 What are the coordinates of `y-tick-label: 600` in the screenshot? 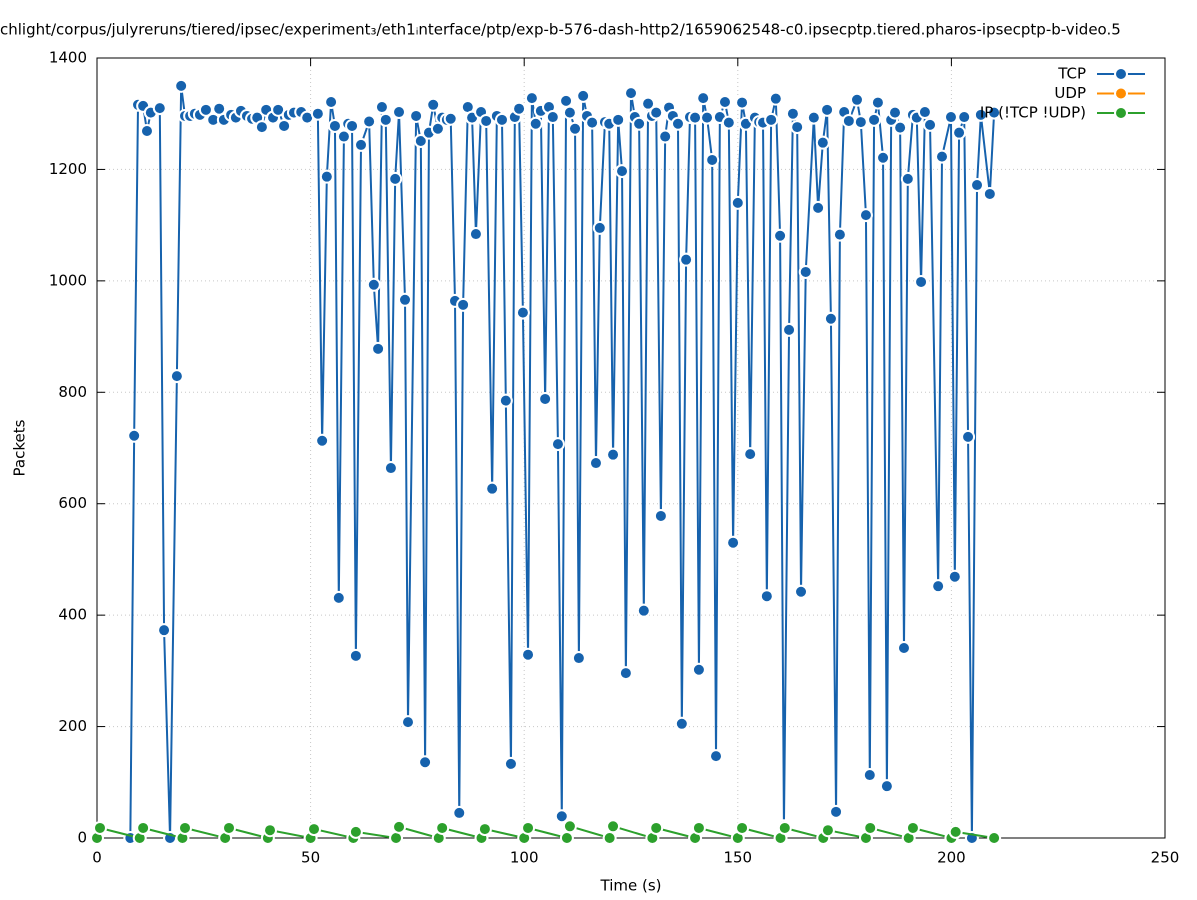 It's located at (72, 503).